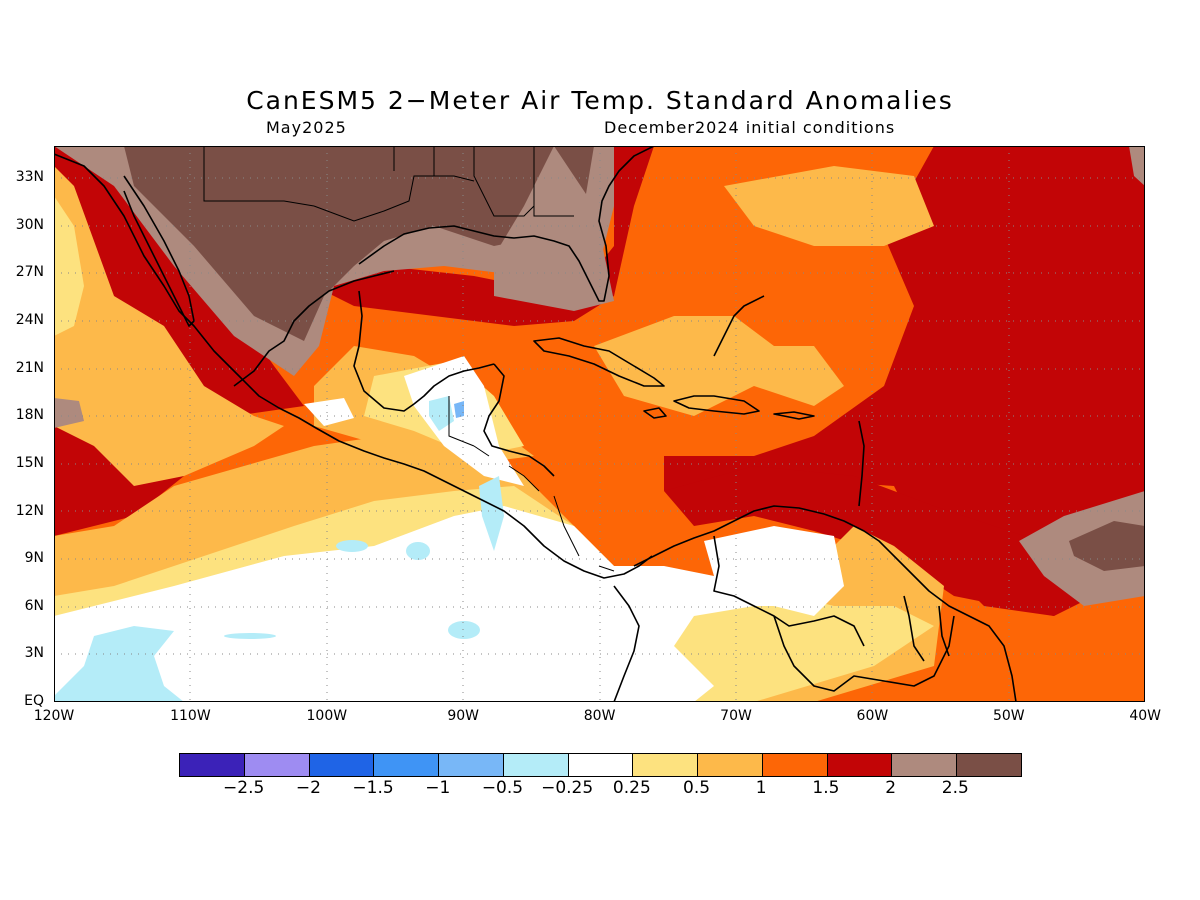  What do you see at coordinates (955, 788) in the screenshot?
I see `colorbar-label: 2.5` at bounding box center [955, 788].